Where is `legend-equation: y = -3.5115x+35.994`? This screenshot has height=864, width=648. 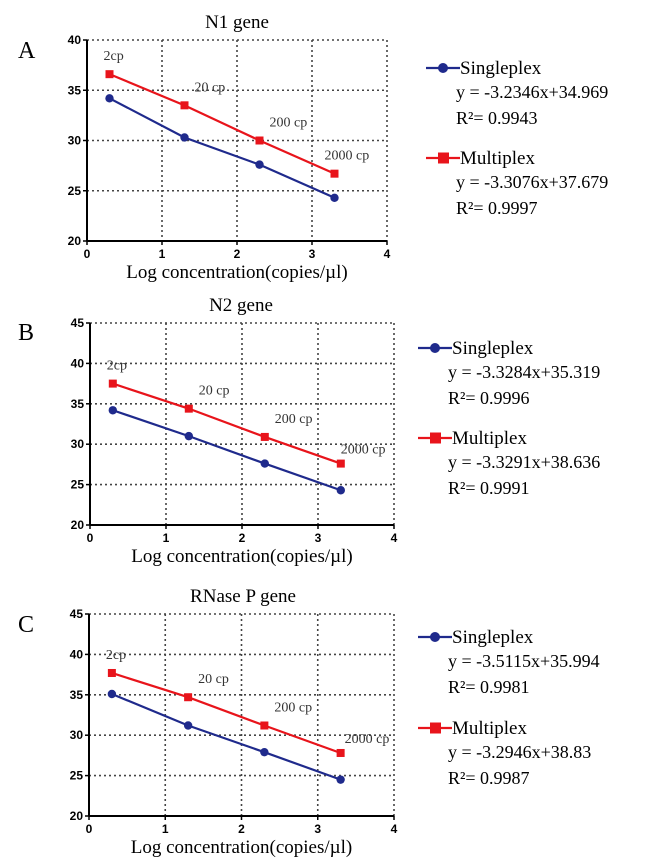 legend-equation: y = -3.5115x+35.994 is located at coordinates (524, 661).